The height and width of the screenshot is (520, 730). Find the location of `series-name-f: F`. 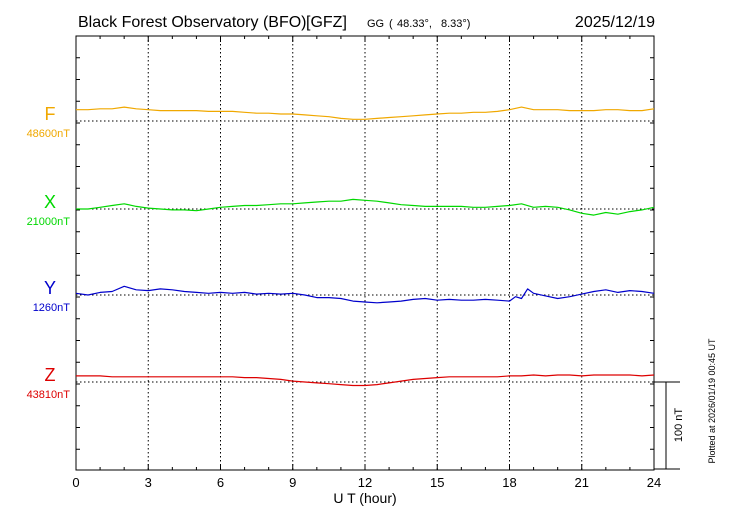

series-name-f: F is located at coordinates (50, 114).